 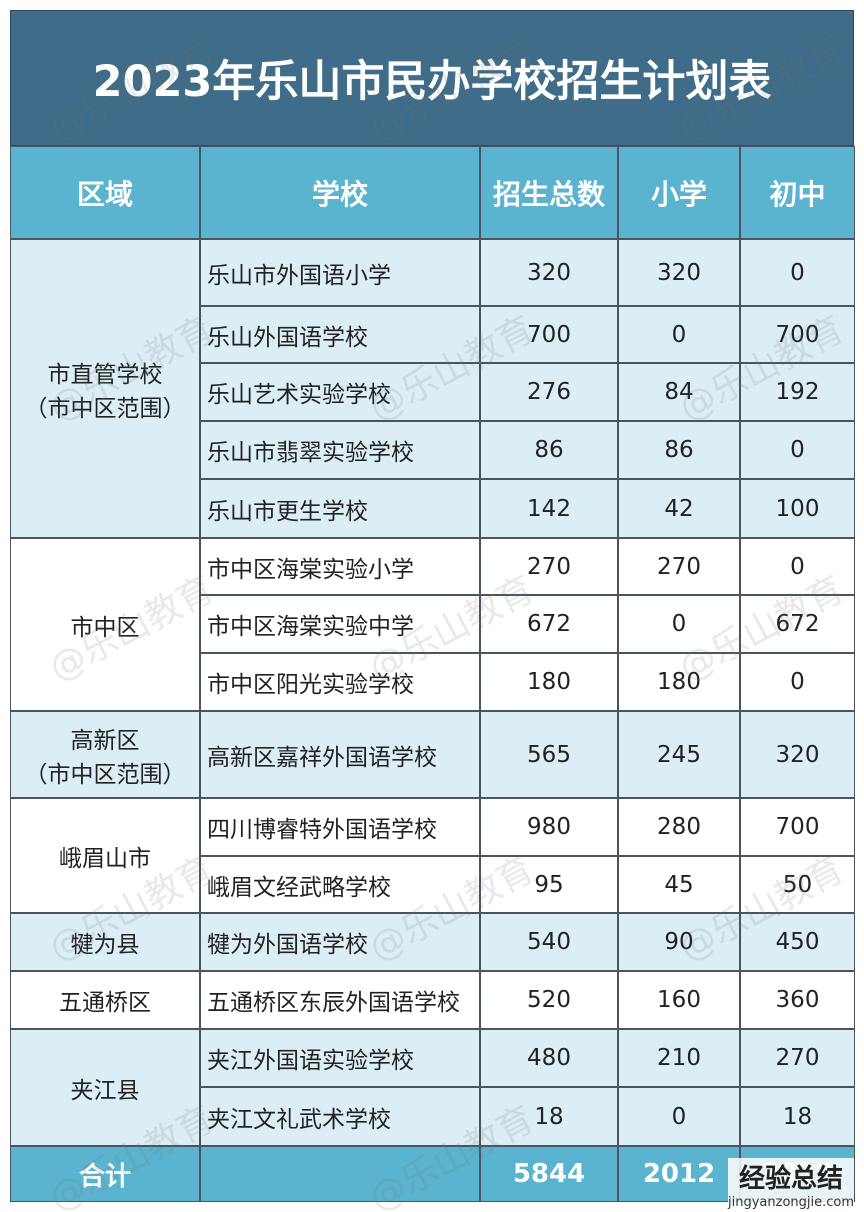 I want to click on school-cell: 高新区嘉祥外国语学校, so click(x=340, y=754).